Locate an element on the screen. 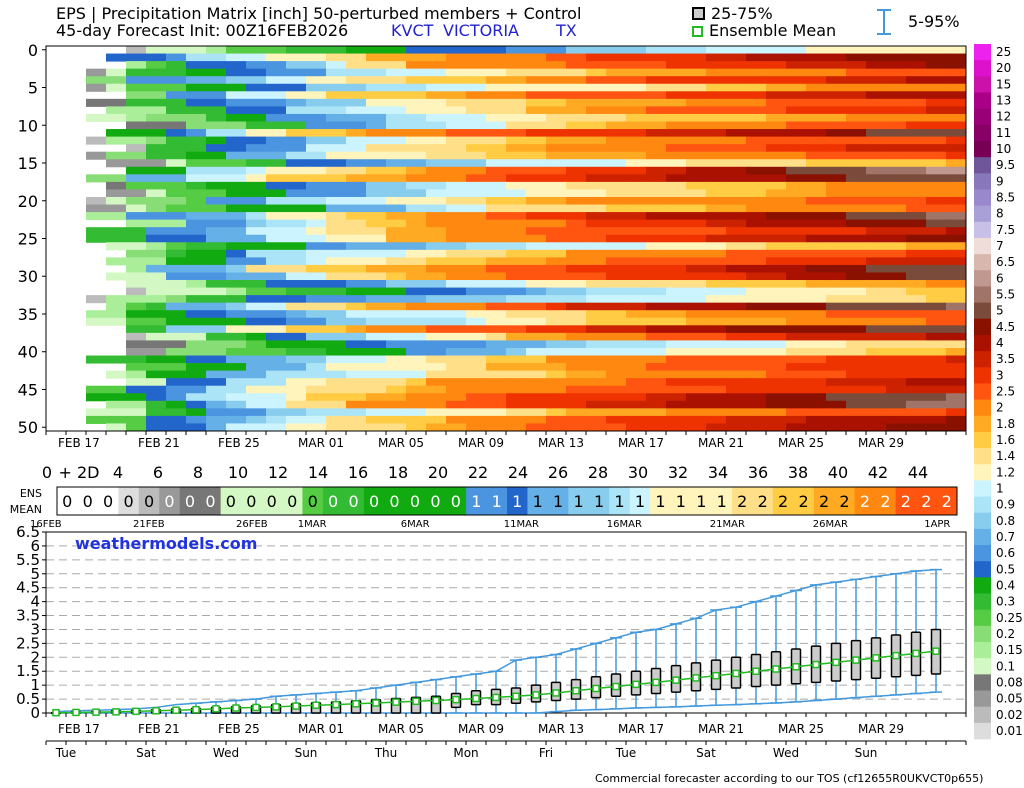  colorbar-swatch is located at coordinates (982, 149).